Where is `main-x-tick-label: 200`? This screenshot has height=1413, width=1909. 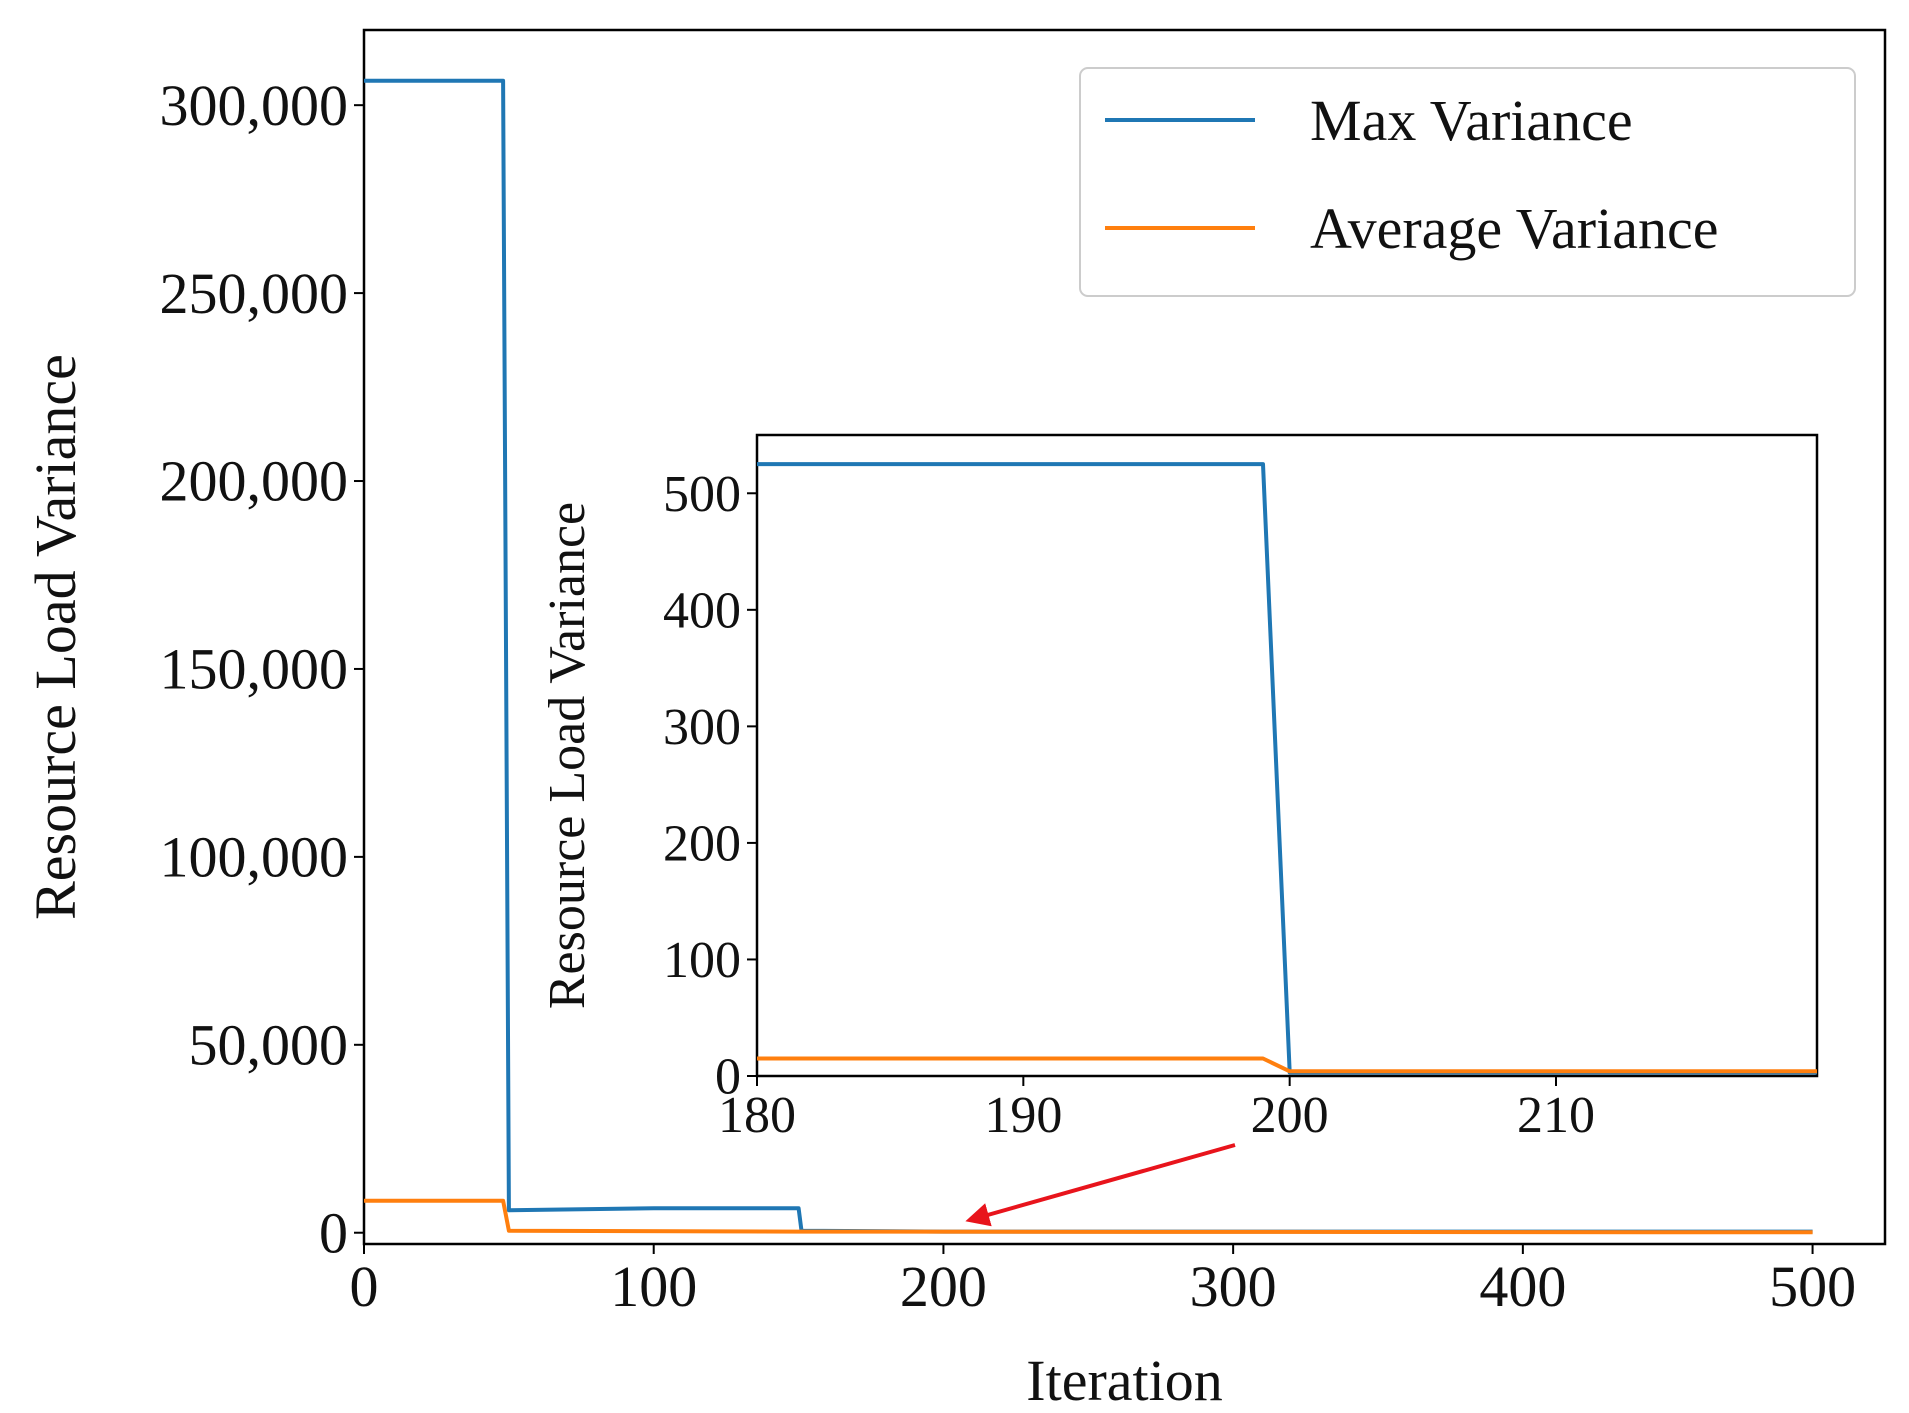
main-x-tick-label: 200 is located at coordinates (943, 1286).